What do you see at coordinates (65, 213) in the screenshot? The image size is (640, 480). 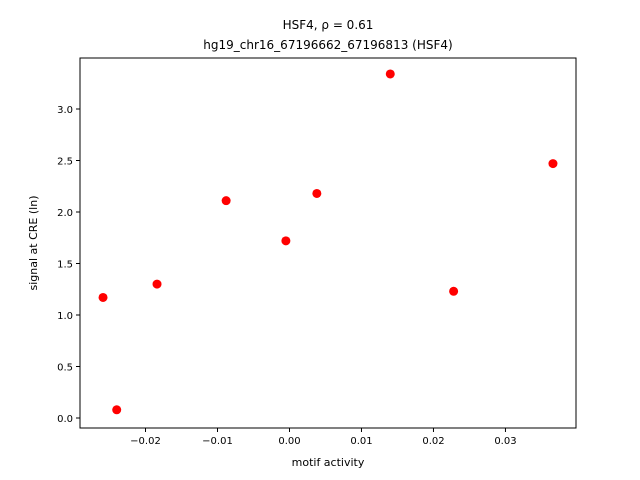 I see `y-tick-label: 2.0` at bounding box center [65, 213].